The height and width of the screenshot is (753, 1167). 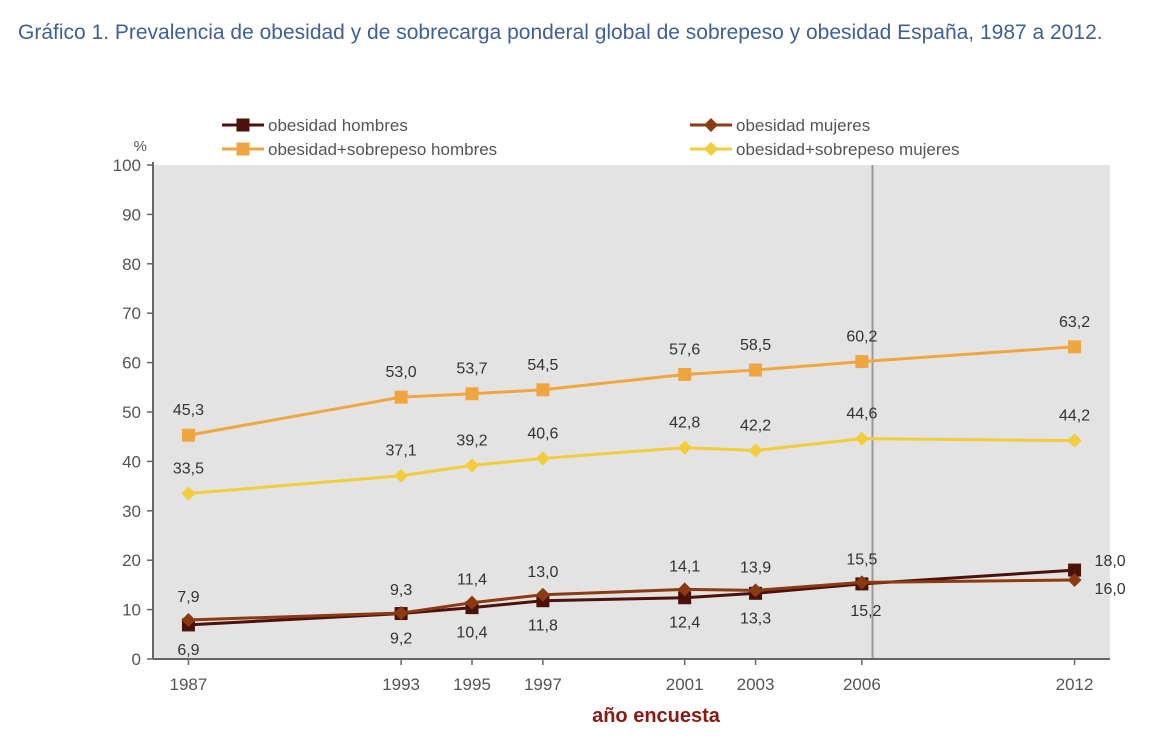 I want to click on y-tick-label: 90, so click(x=131, y=214).